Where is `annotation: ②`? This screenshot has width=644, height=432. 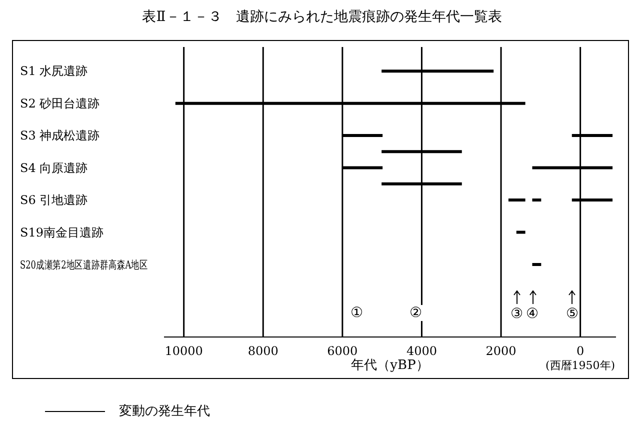
annotation: ② is located at coordinates (416, 313).